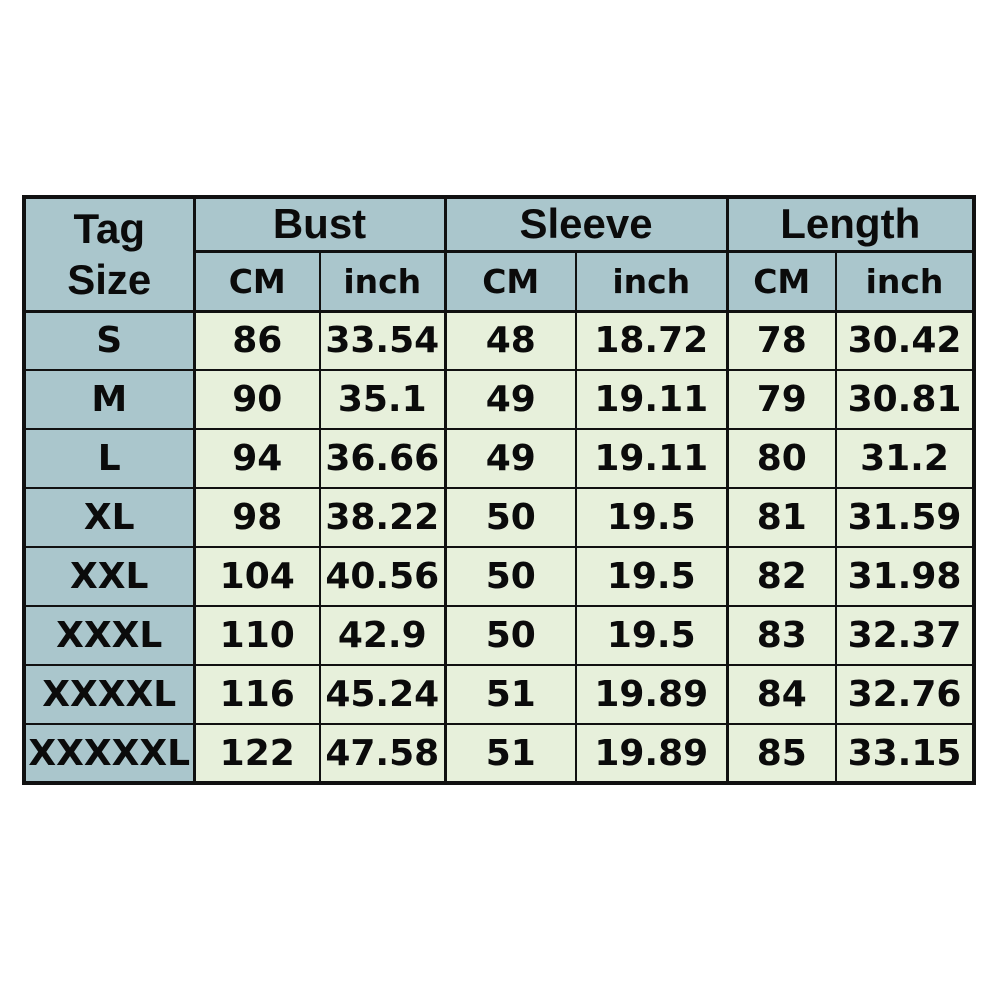  What do you see at coordinates (781, 576) in the screenshot?
I see `value-cell: 82` at bounding box center [781, 576].